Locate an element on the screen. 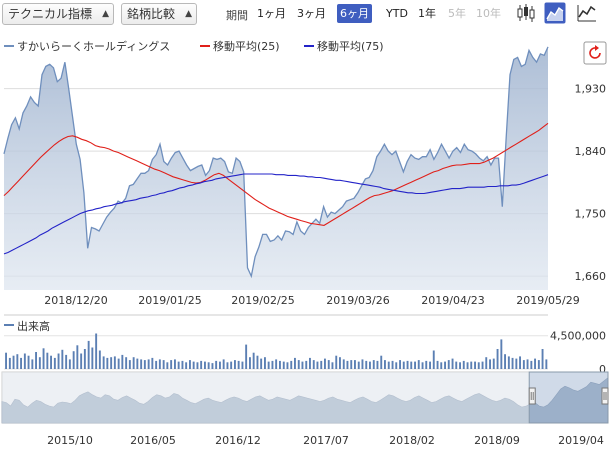  range-1-month-button: 1ヶ月 is located at coordinates (271, 13).